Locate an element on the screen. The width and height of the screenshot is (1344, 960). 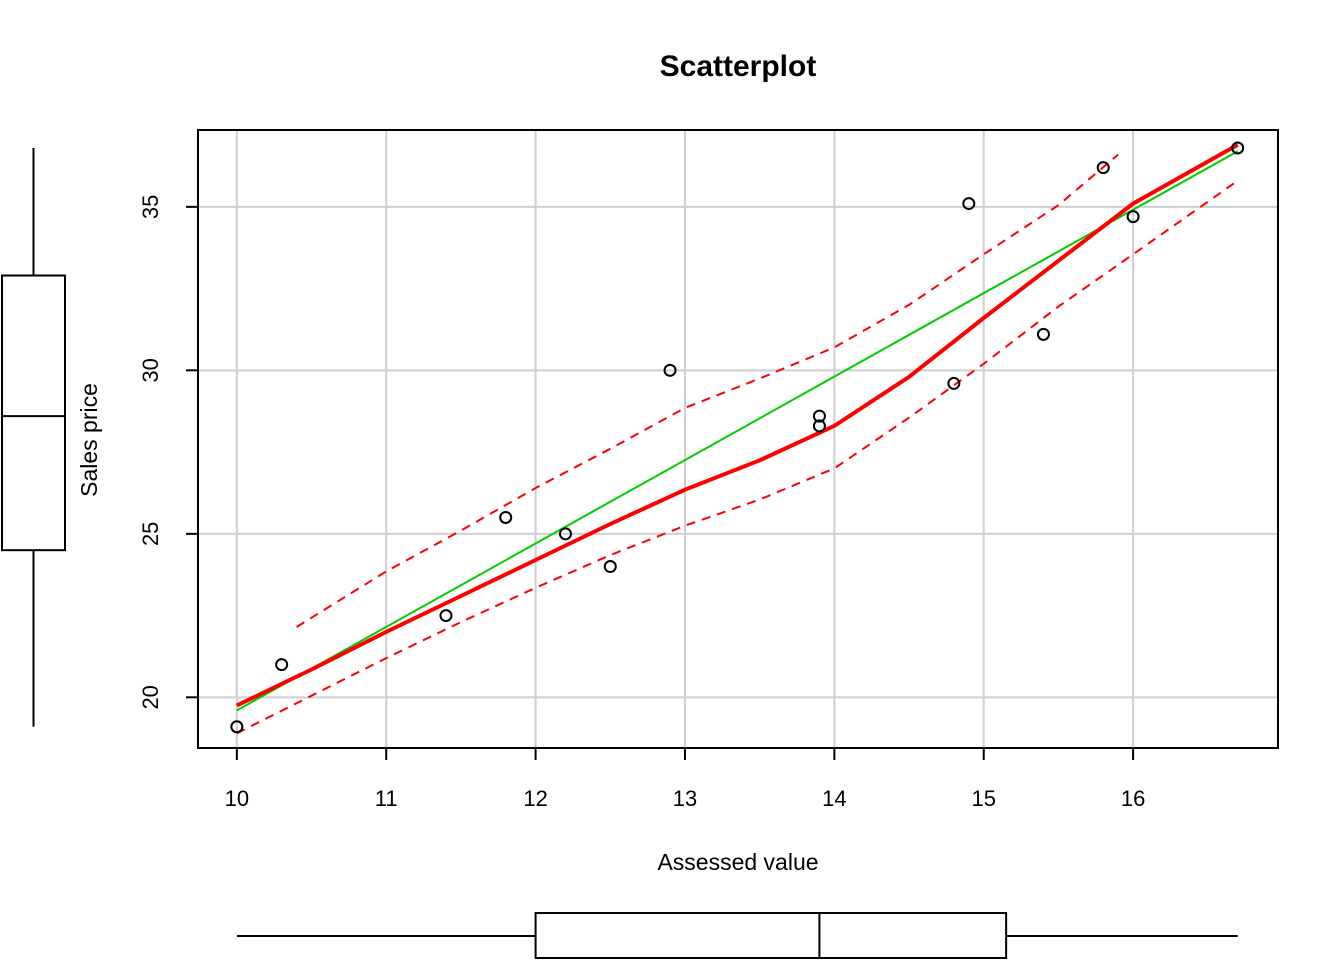
y-boxplot is located at coordinates (33, 437).